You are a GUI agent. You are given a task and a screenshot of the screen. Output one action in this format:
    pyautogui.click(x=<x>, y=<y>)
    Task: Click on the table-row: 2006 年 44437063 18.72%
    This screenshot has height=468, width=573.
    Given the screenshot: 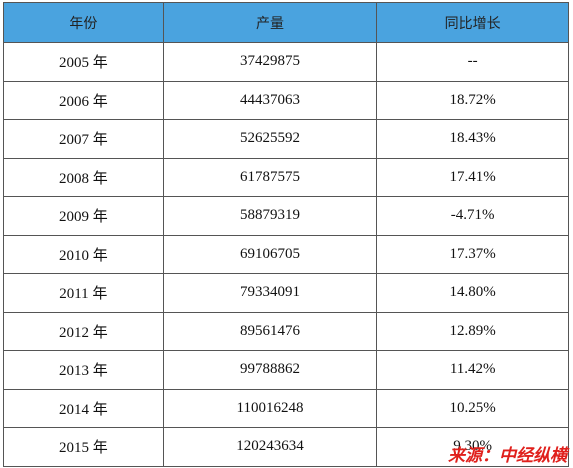 What is the action you would take?
    pyautogui.click(x=286, y=100)
    